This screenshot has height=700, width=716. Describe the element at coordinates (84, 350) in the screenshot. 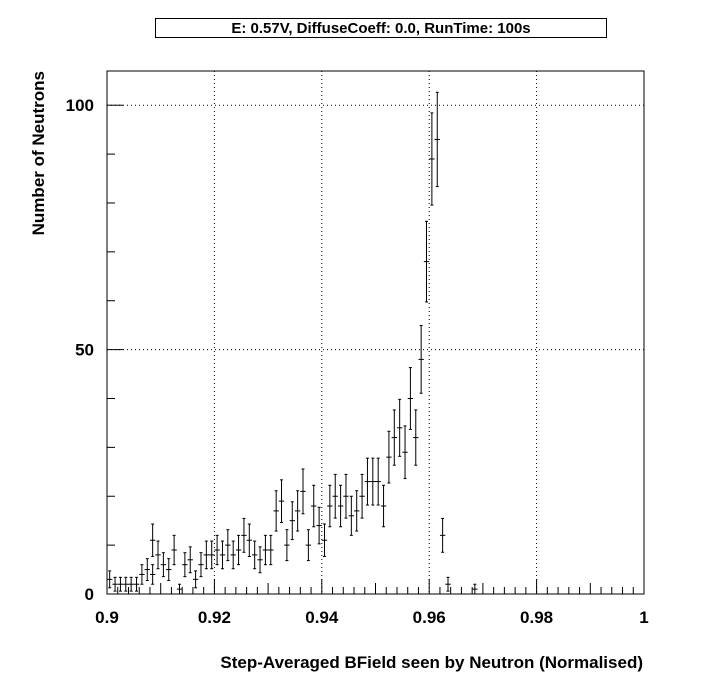

I see `y-tick-label: 50` at that location.